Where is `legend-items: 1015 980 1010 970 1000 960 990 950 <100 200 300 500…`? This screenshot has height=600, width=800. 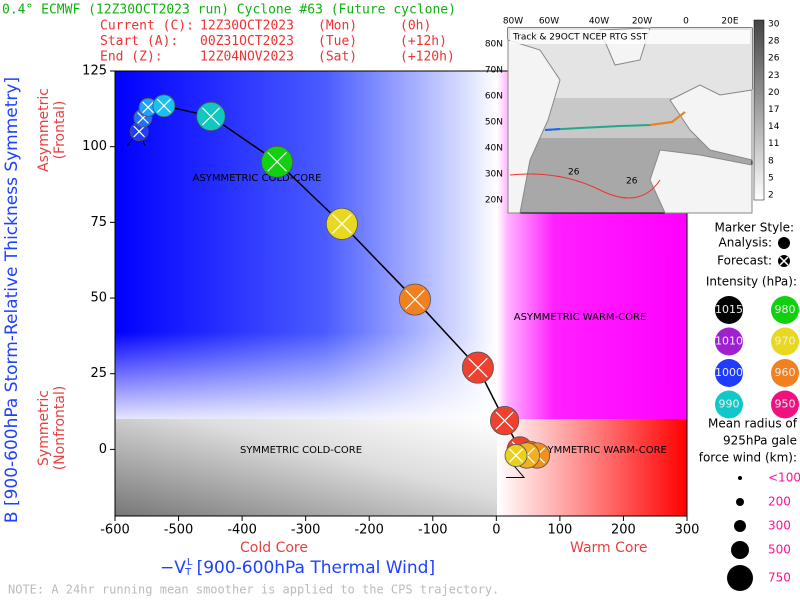 legend-items: 1015 980 1010 970 1000 960 990 950 <100 200 300 500… is located at coordinates (757, 443).